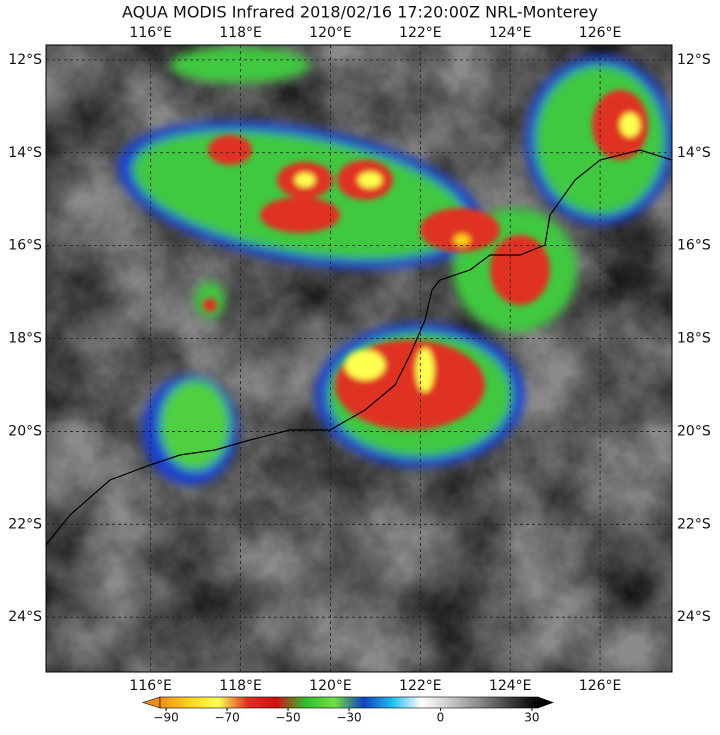 The height and width of the screenshot is (735, 720). What do you see at coordinates (348, 710) in the screenshot?
I see `colorbar: −90 −70 −50 −30 0 30` at bounding box center [348, 710].